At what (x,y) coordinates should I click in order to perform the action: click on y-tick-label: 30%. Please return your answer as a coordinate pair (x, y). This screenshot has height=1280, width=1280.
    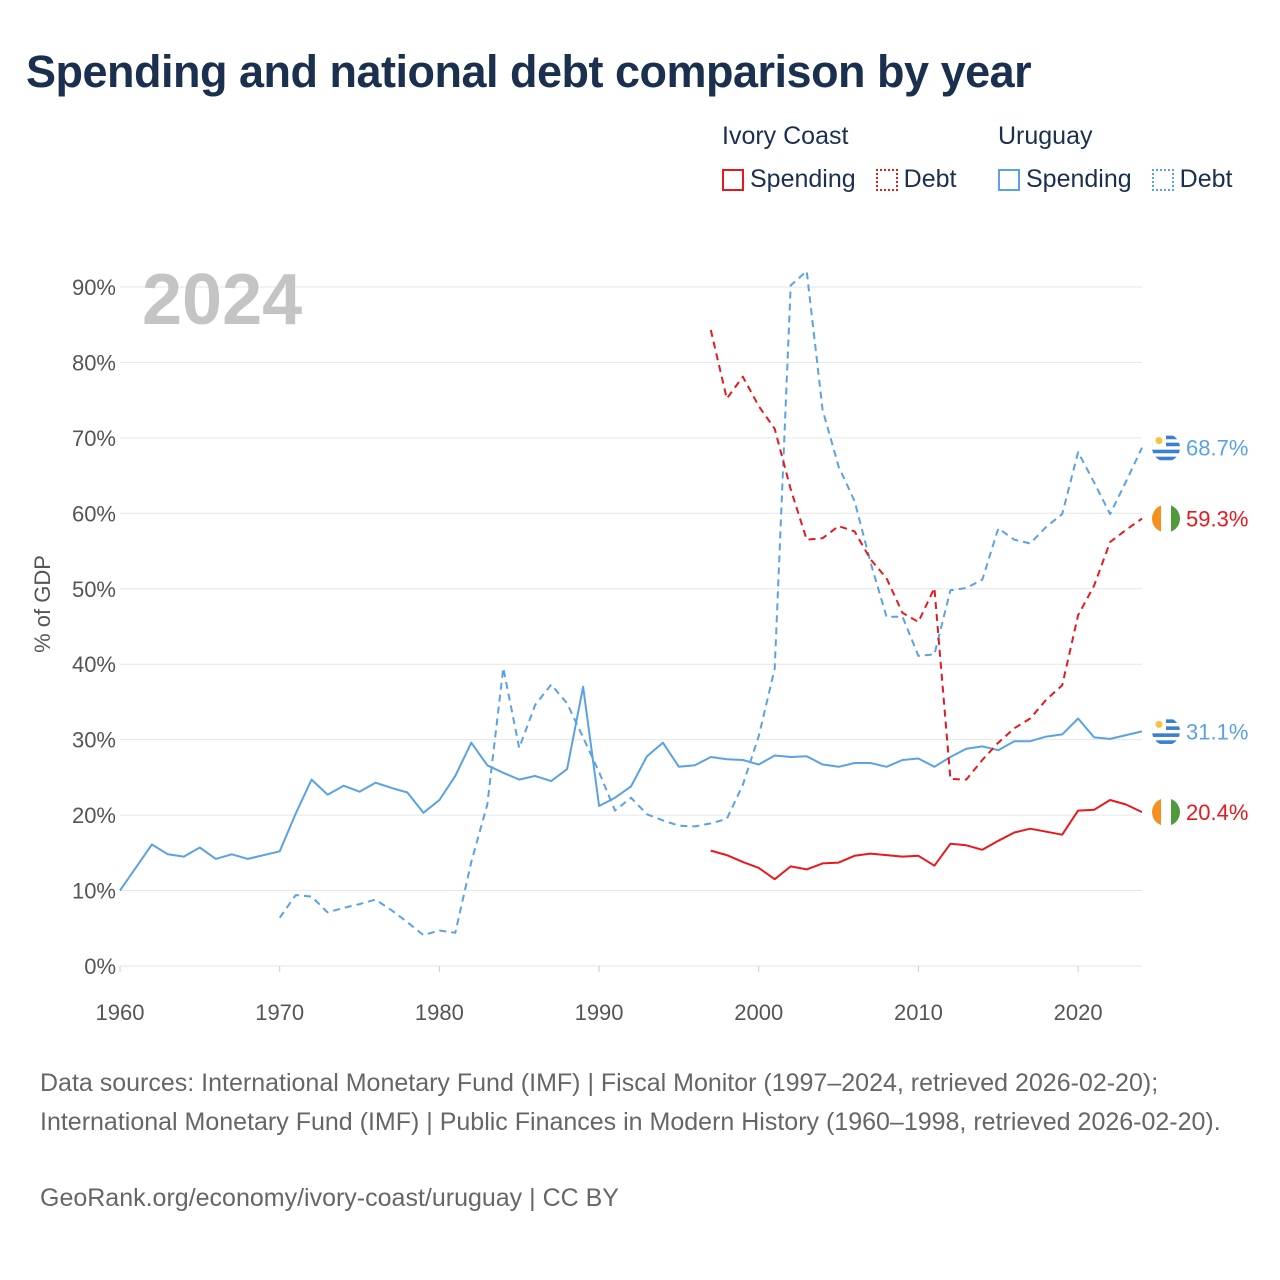
    Looking at the image, I should click on (94, 740).